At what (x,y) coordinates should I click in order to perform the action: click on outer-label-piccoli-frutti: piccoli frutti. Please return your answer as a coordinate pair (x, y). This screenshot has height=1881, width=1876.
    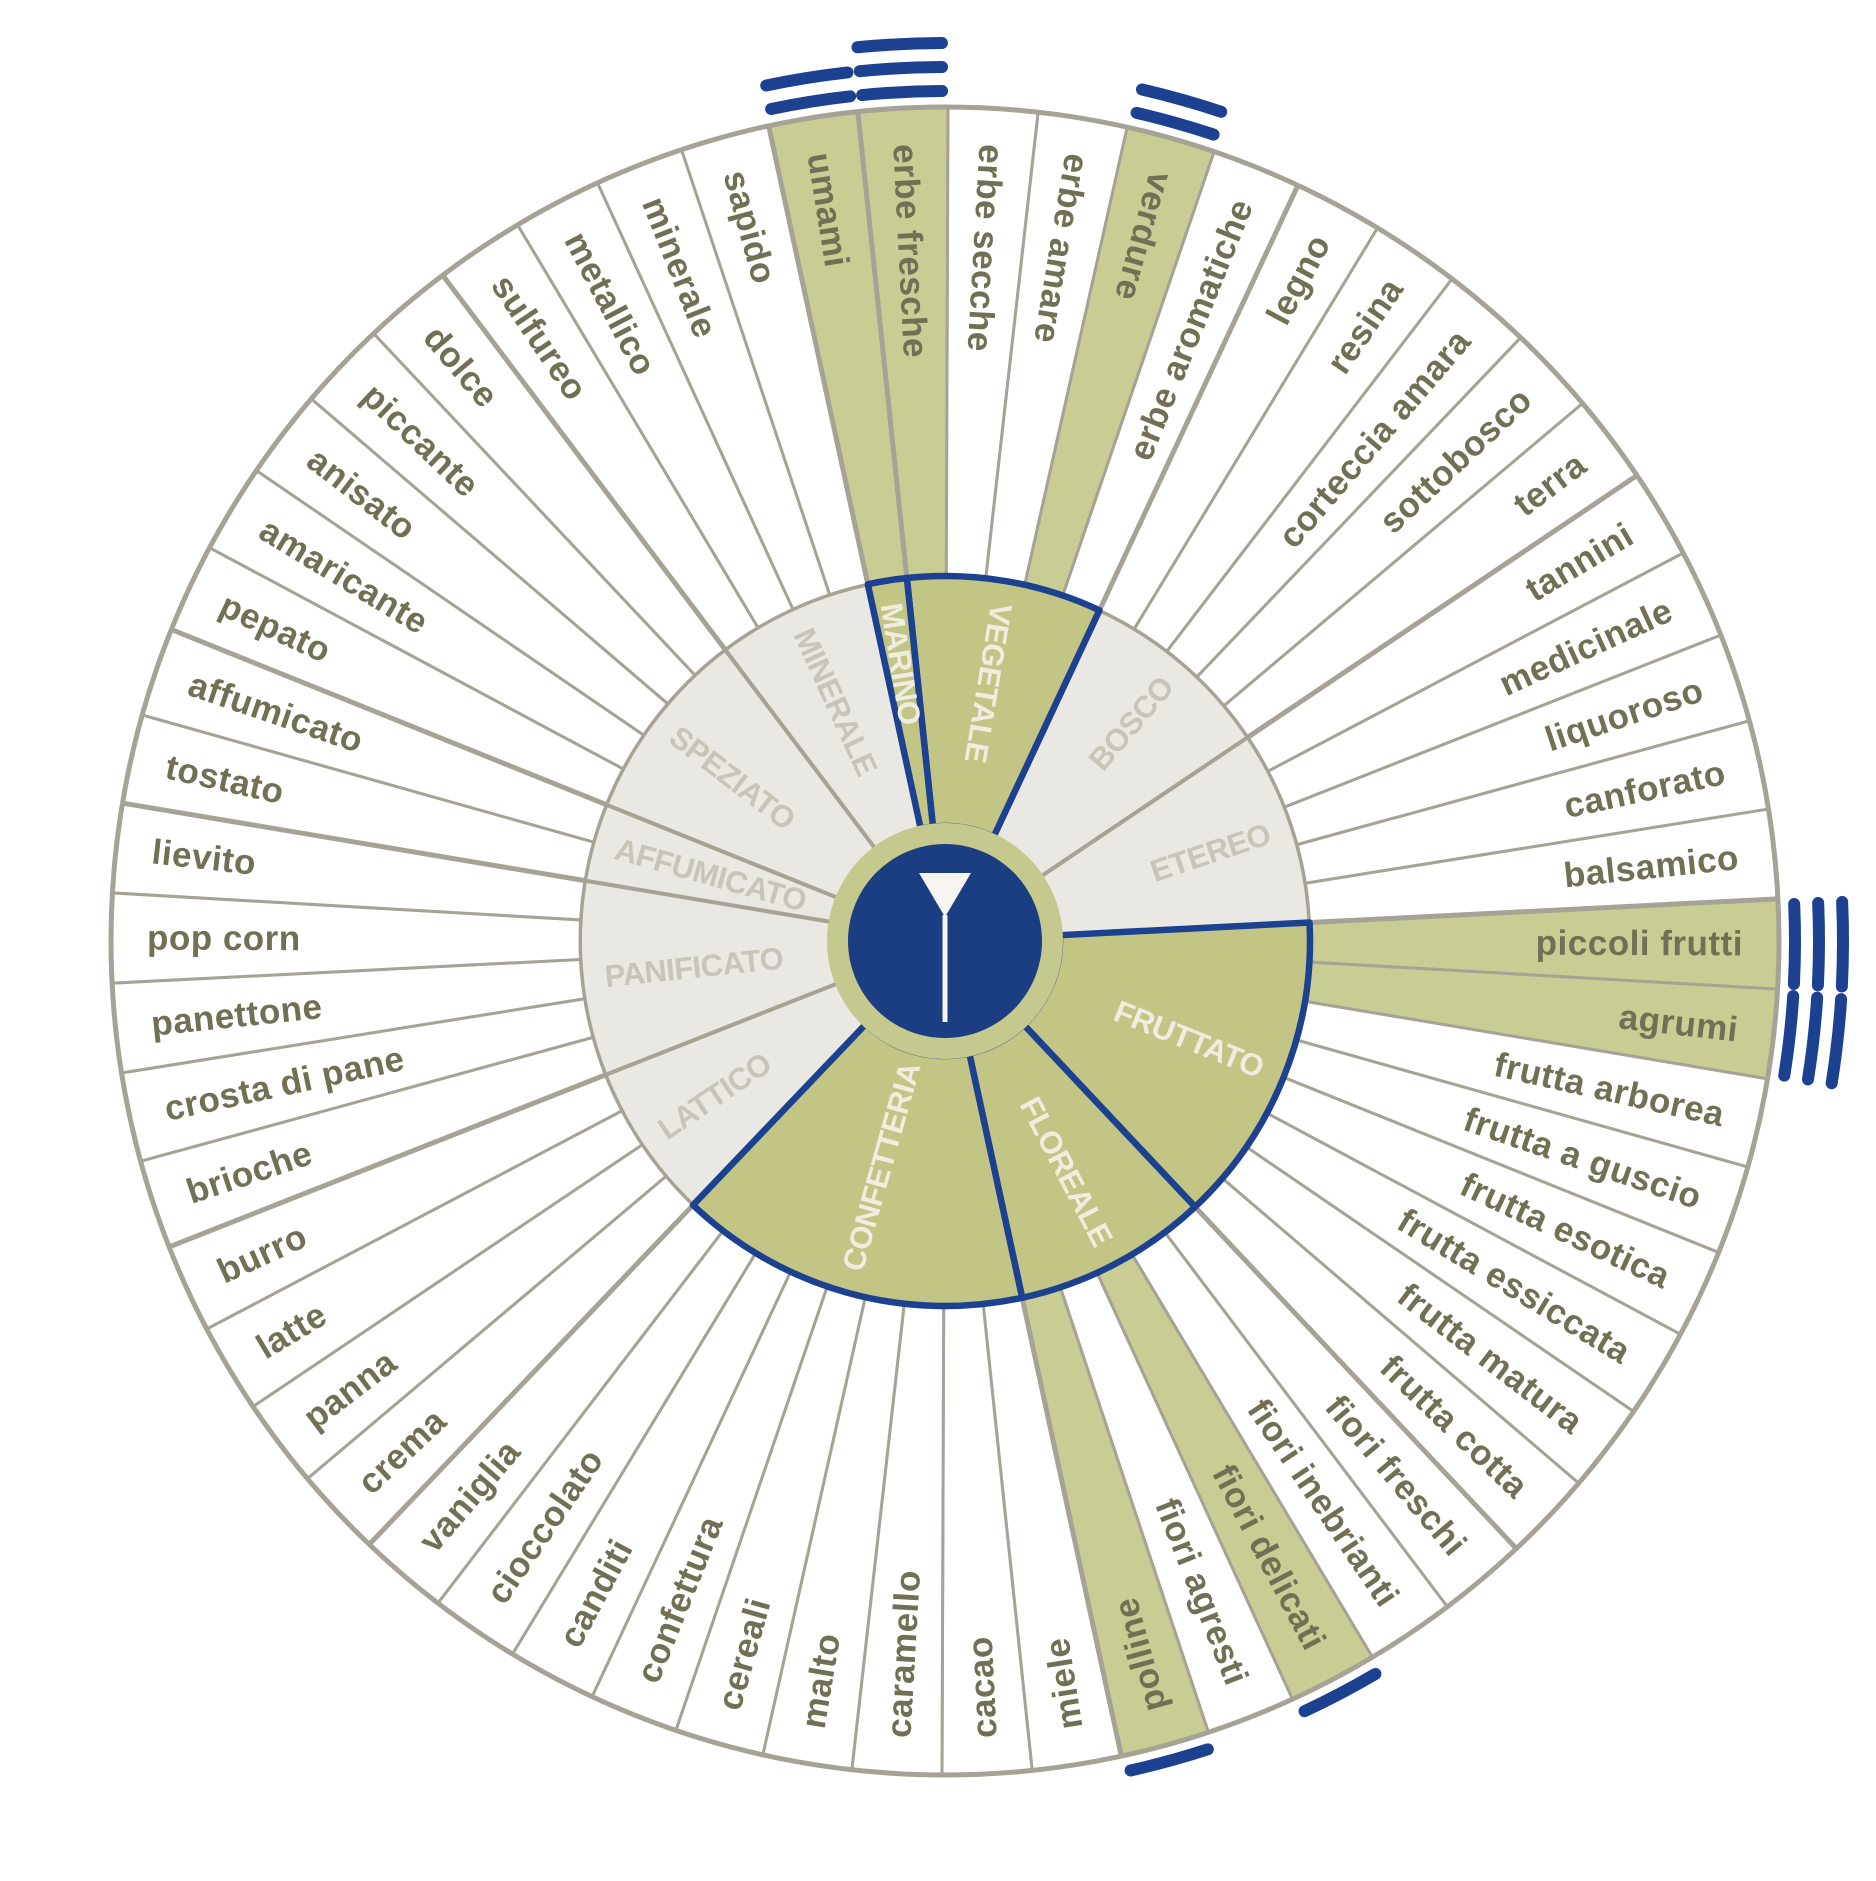
    Looking at the image, I should click on (1639, 944).